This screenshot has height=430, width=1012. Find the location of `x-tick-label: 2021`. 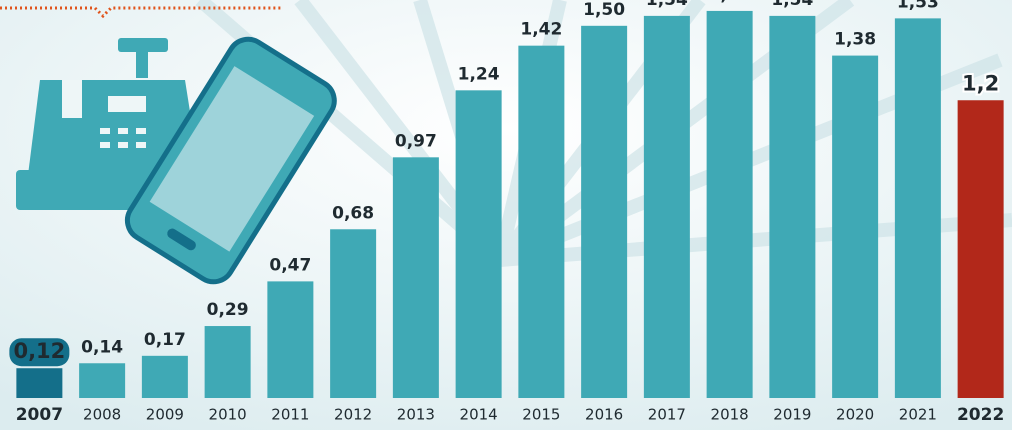

x-tick-label: 2021 is located at coordinates (918, 415).